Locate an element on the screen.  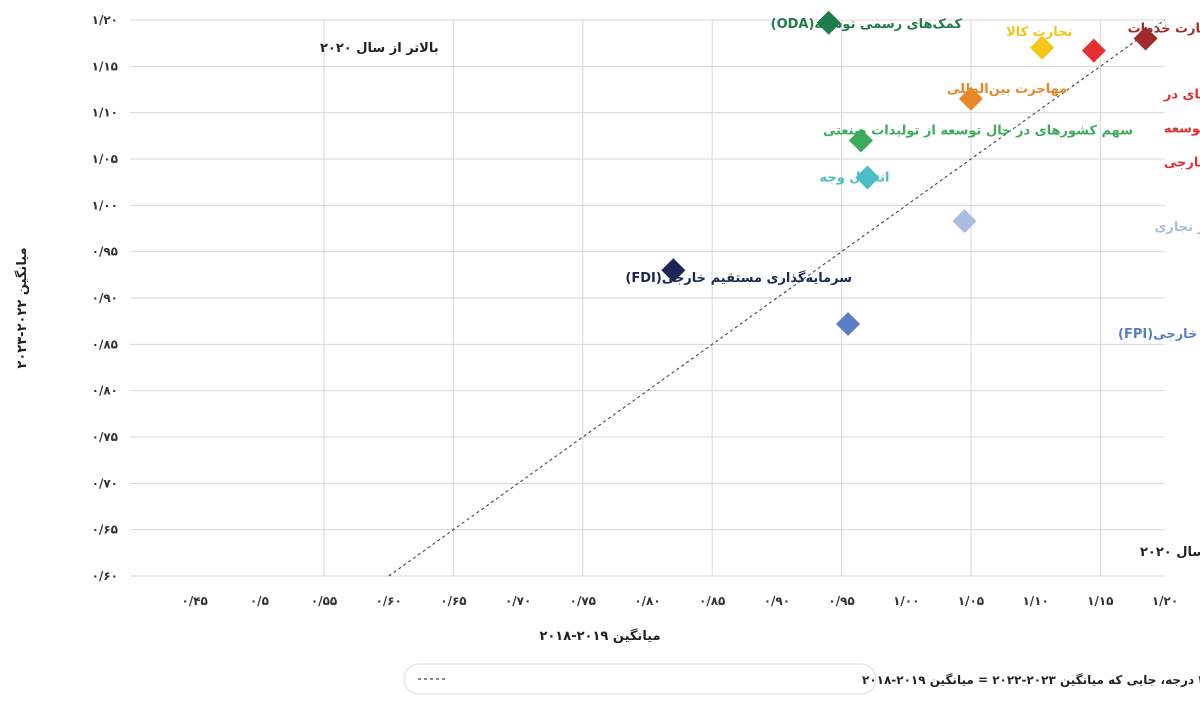
point-label: مهاجرت بین‌المللی is located at coordinates (1007, 89).